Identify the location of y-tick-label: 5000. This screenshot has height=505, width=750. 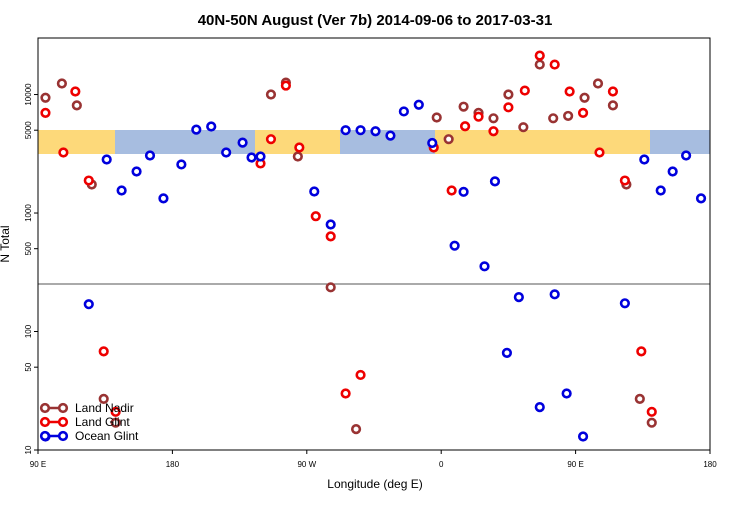
(28, 130).